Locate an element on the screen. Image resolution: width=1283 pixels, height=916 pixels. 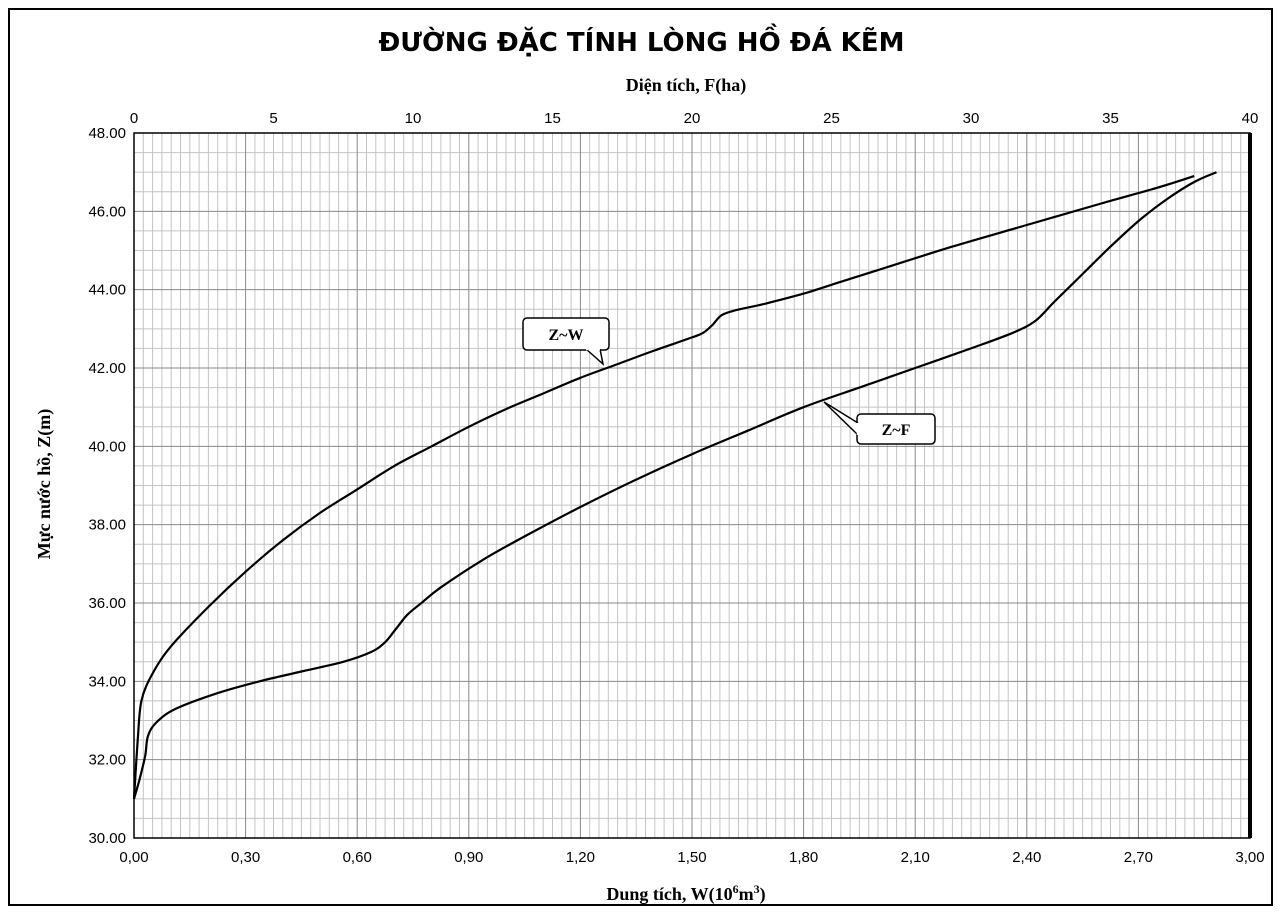
x-top-tick-label: 40 is located at coordinates (1250, 118).